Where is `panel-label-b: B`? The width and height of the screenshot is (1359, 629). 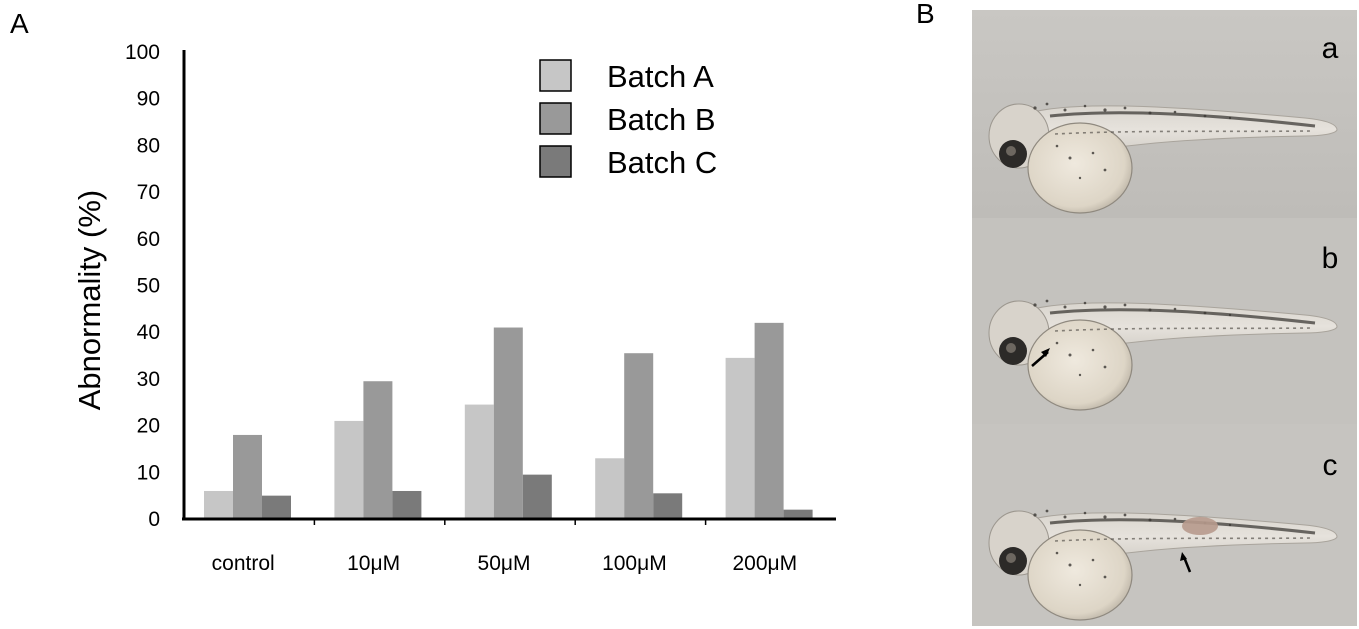
panel-label-b: B is located at coordinates (925, 14).